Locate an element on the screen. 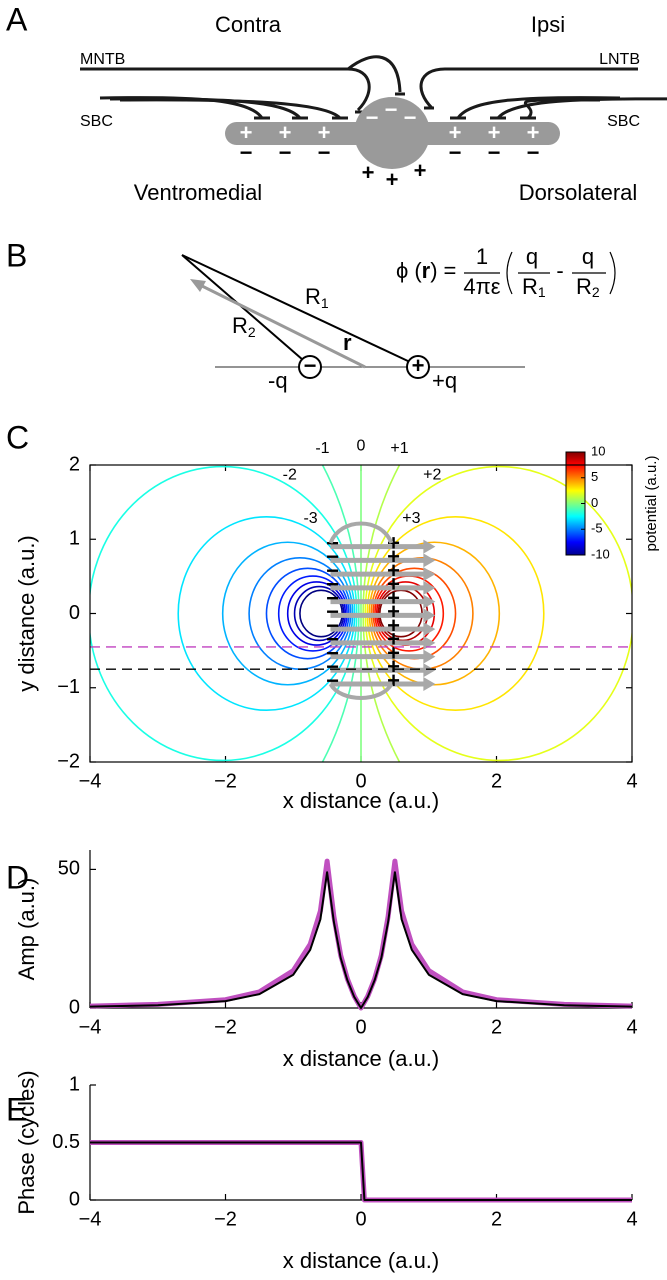 The height and width of the screenshot is (1280, 667). panel-letter: D is located at coordinates (17, 877).